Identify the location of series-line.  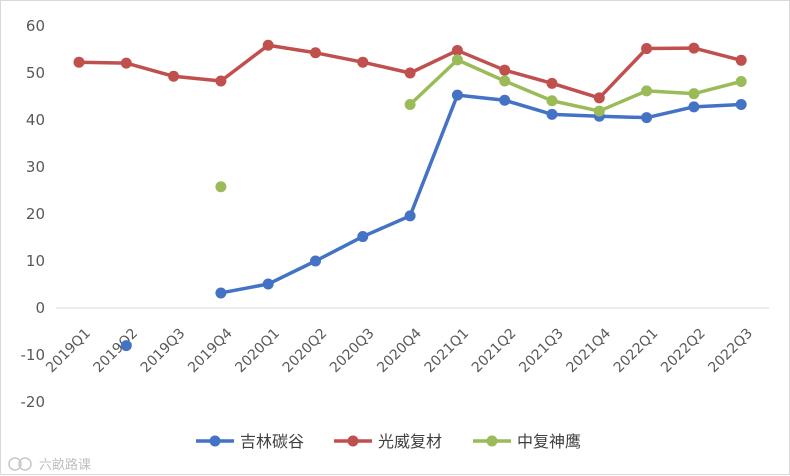
(575, 85).